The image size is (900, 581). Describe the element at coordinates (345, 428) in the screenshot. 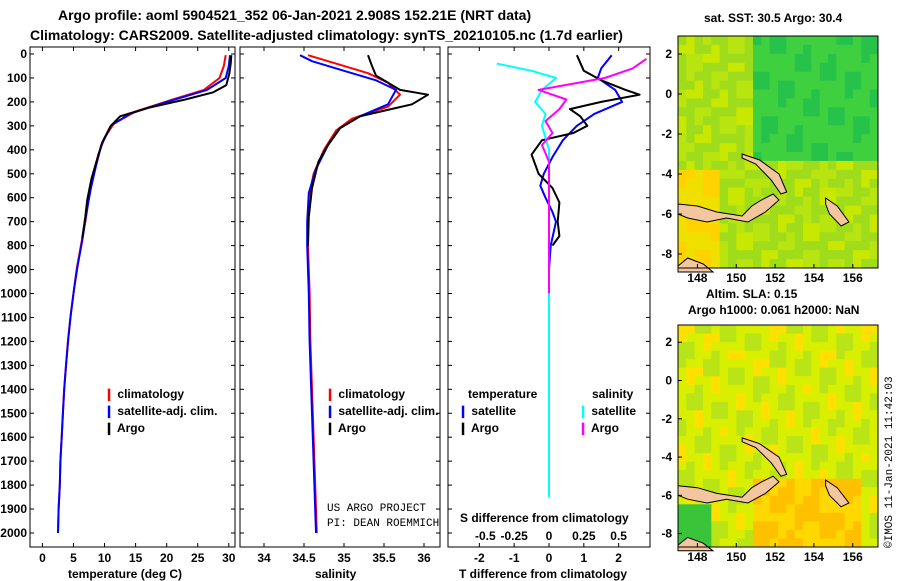

I see `legend-sal-argo: ❙ Argo` at that location.